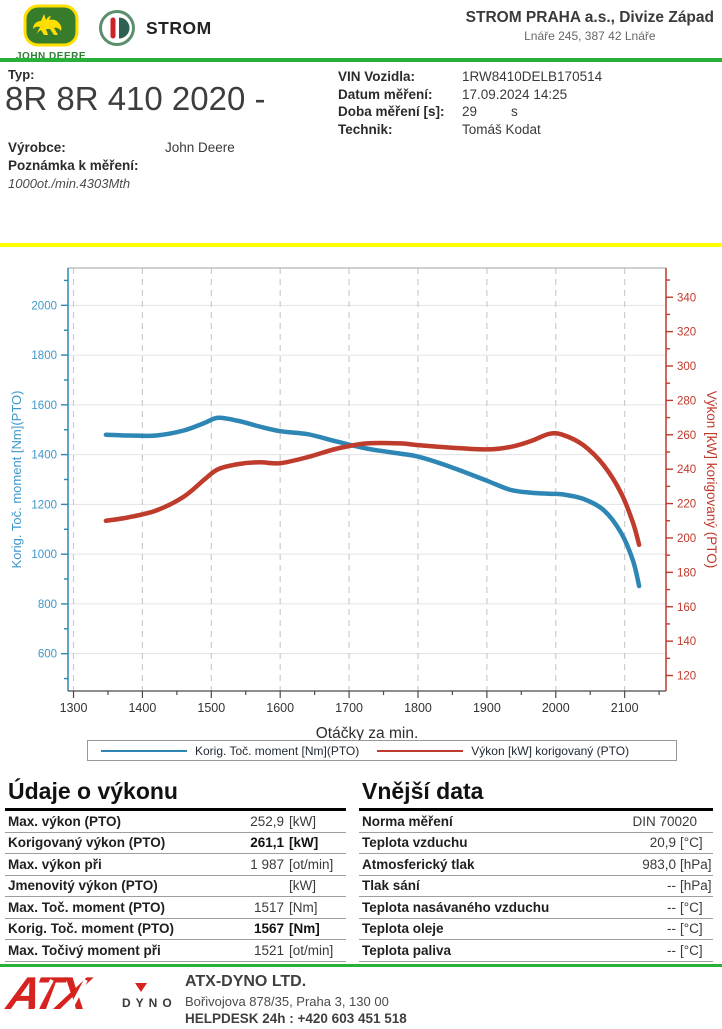 The width and height of the screenshot is (722, 1029). Describe the element at coordinates (16, 480) in the screenshot. I see `svg-text: Korig. Toč. moment [Nm](PTO)` at that location.